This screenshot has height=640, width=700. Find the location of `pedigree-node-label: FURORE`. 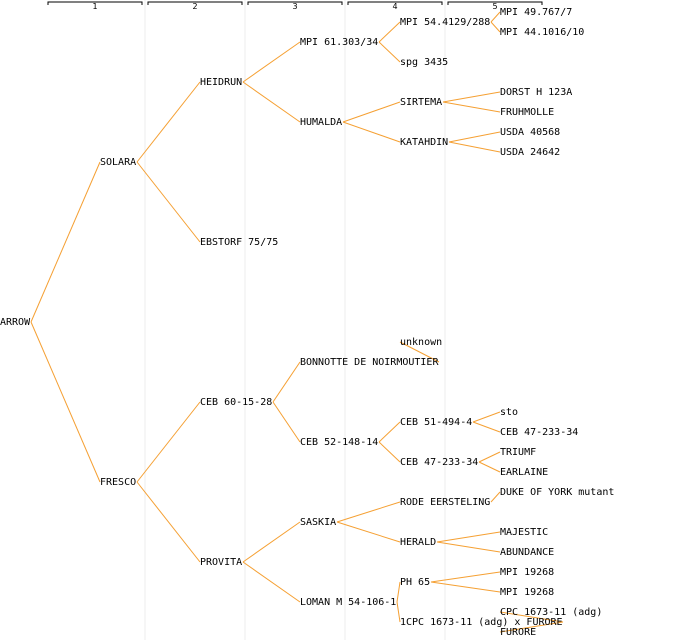

pedigree-node-label: FURORE is located at coordinates (518, 632).